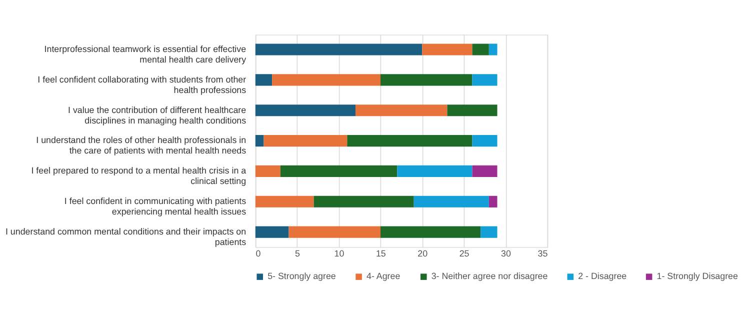  What do you see at coordinates (141, 145) in the screenshot?
I see `y-tick-label: I understand the roles of other health professionals in the care of patients with mental health needs` at bounding box center [141, 145].